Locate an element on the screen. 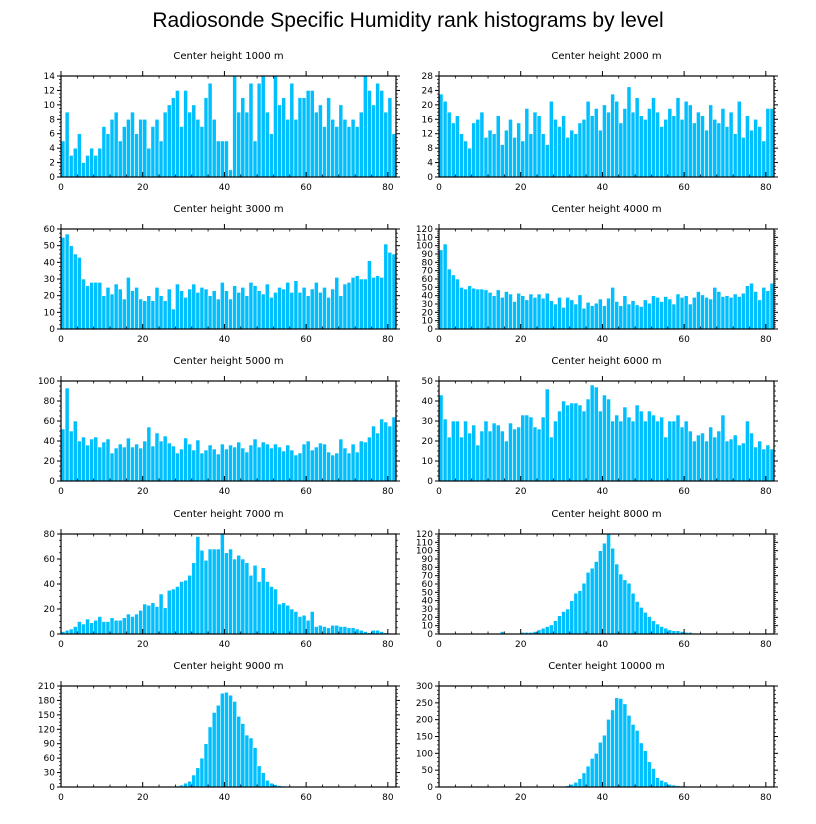  y-tick-label: 80 is located at coordinates (428, 568).